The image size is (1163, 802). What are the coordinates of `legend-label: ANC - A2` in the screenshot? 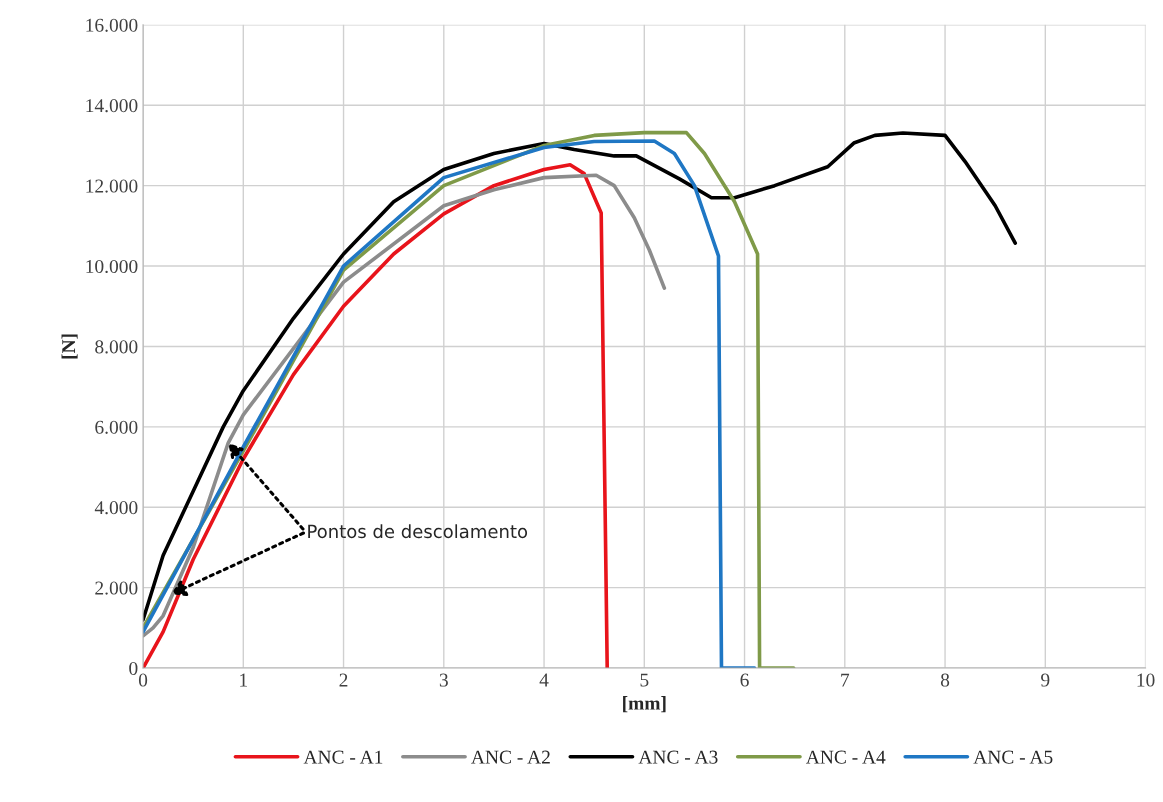 It's located at (510, 757).